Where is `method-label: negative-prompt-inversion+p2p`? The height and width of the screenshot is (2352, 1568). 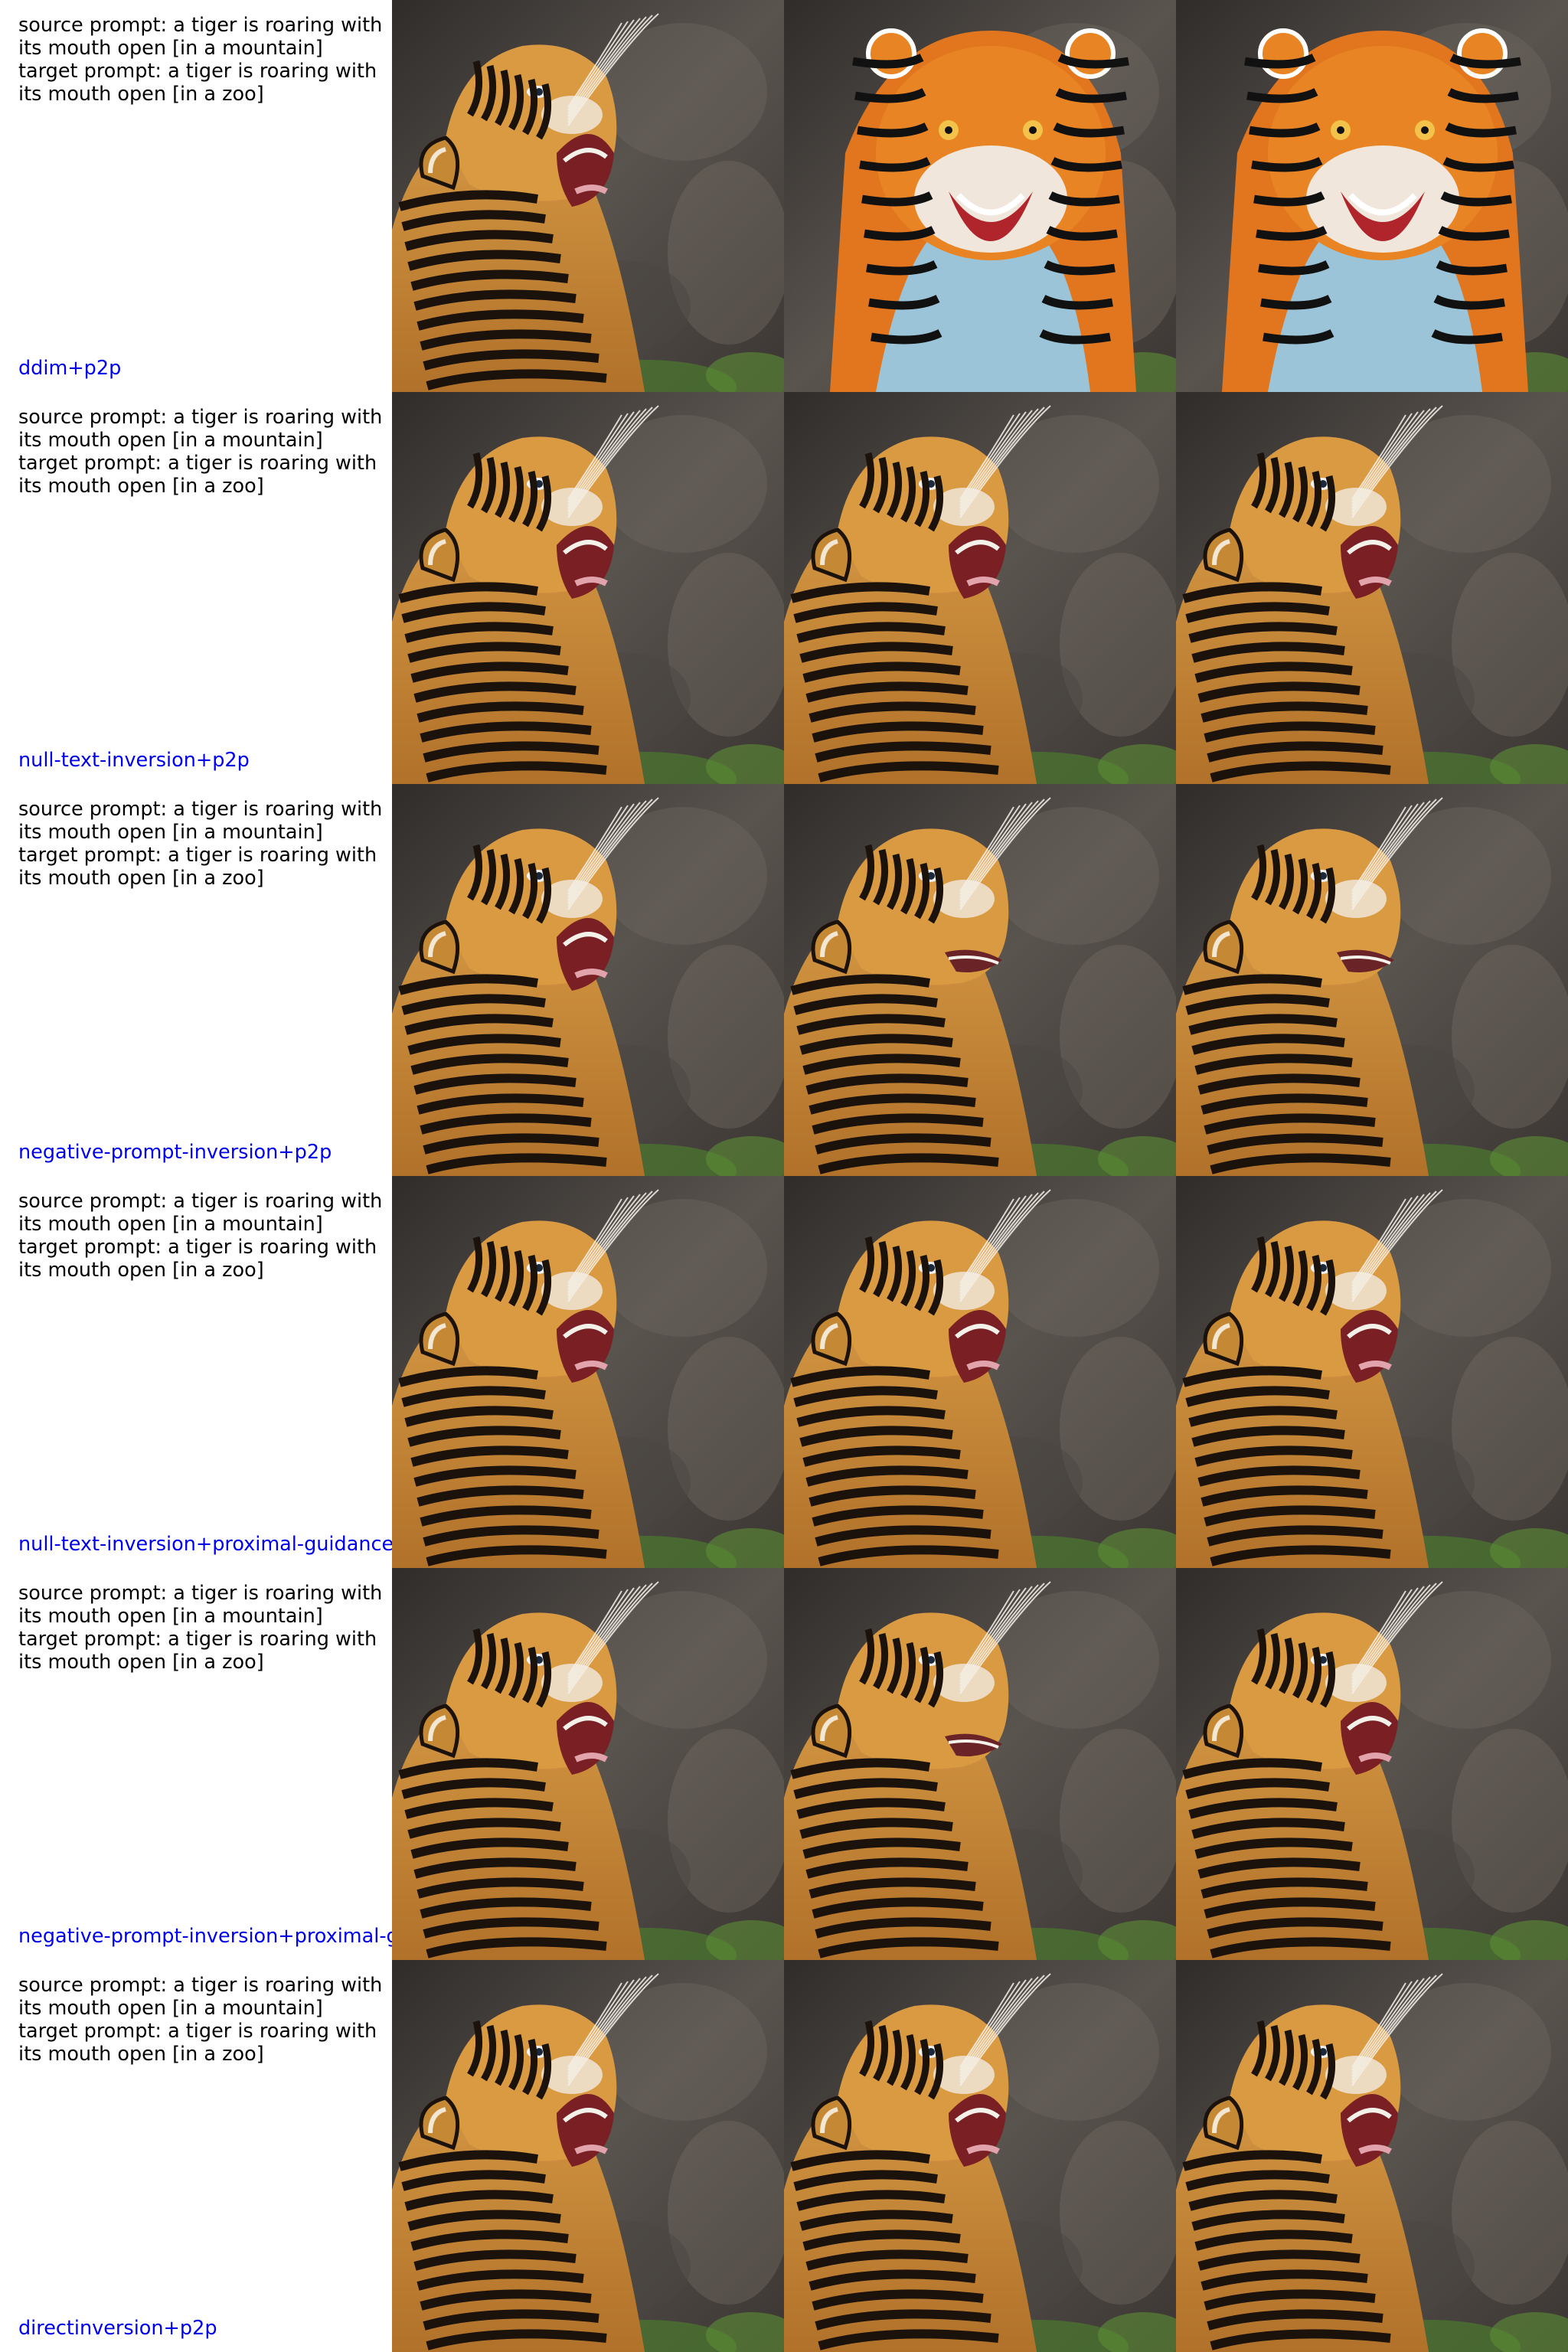
method-label: negative-prompt-inversion+p2p is located at coordinates (175, 1152).